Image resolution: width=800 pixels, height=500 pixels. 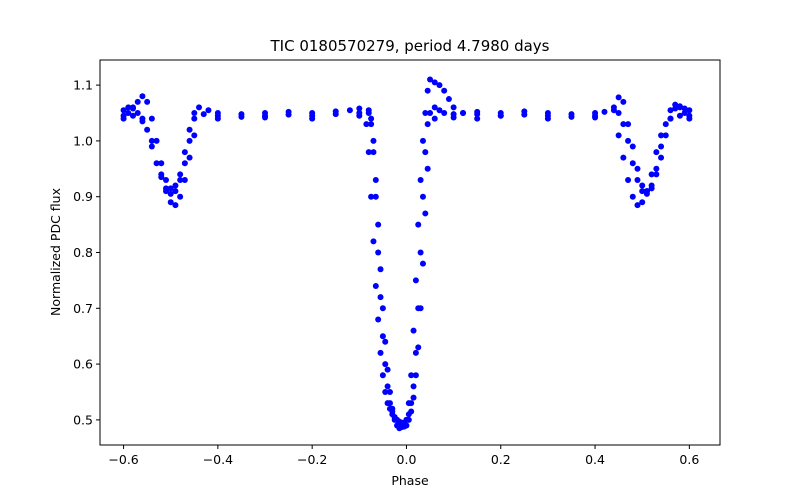 What do you see at coordinates (595, 459) in the screenshot?
I see `x-tick-label: 0.4` at bounding box center [595, 459].